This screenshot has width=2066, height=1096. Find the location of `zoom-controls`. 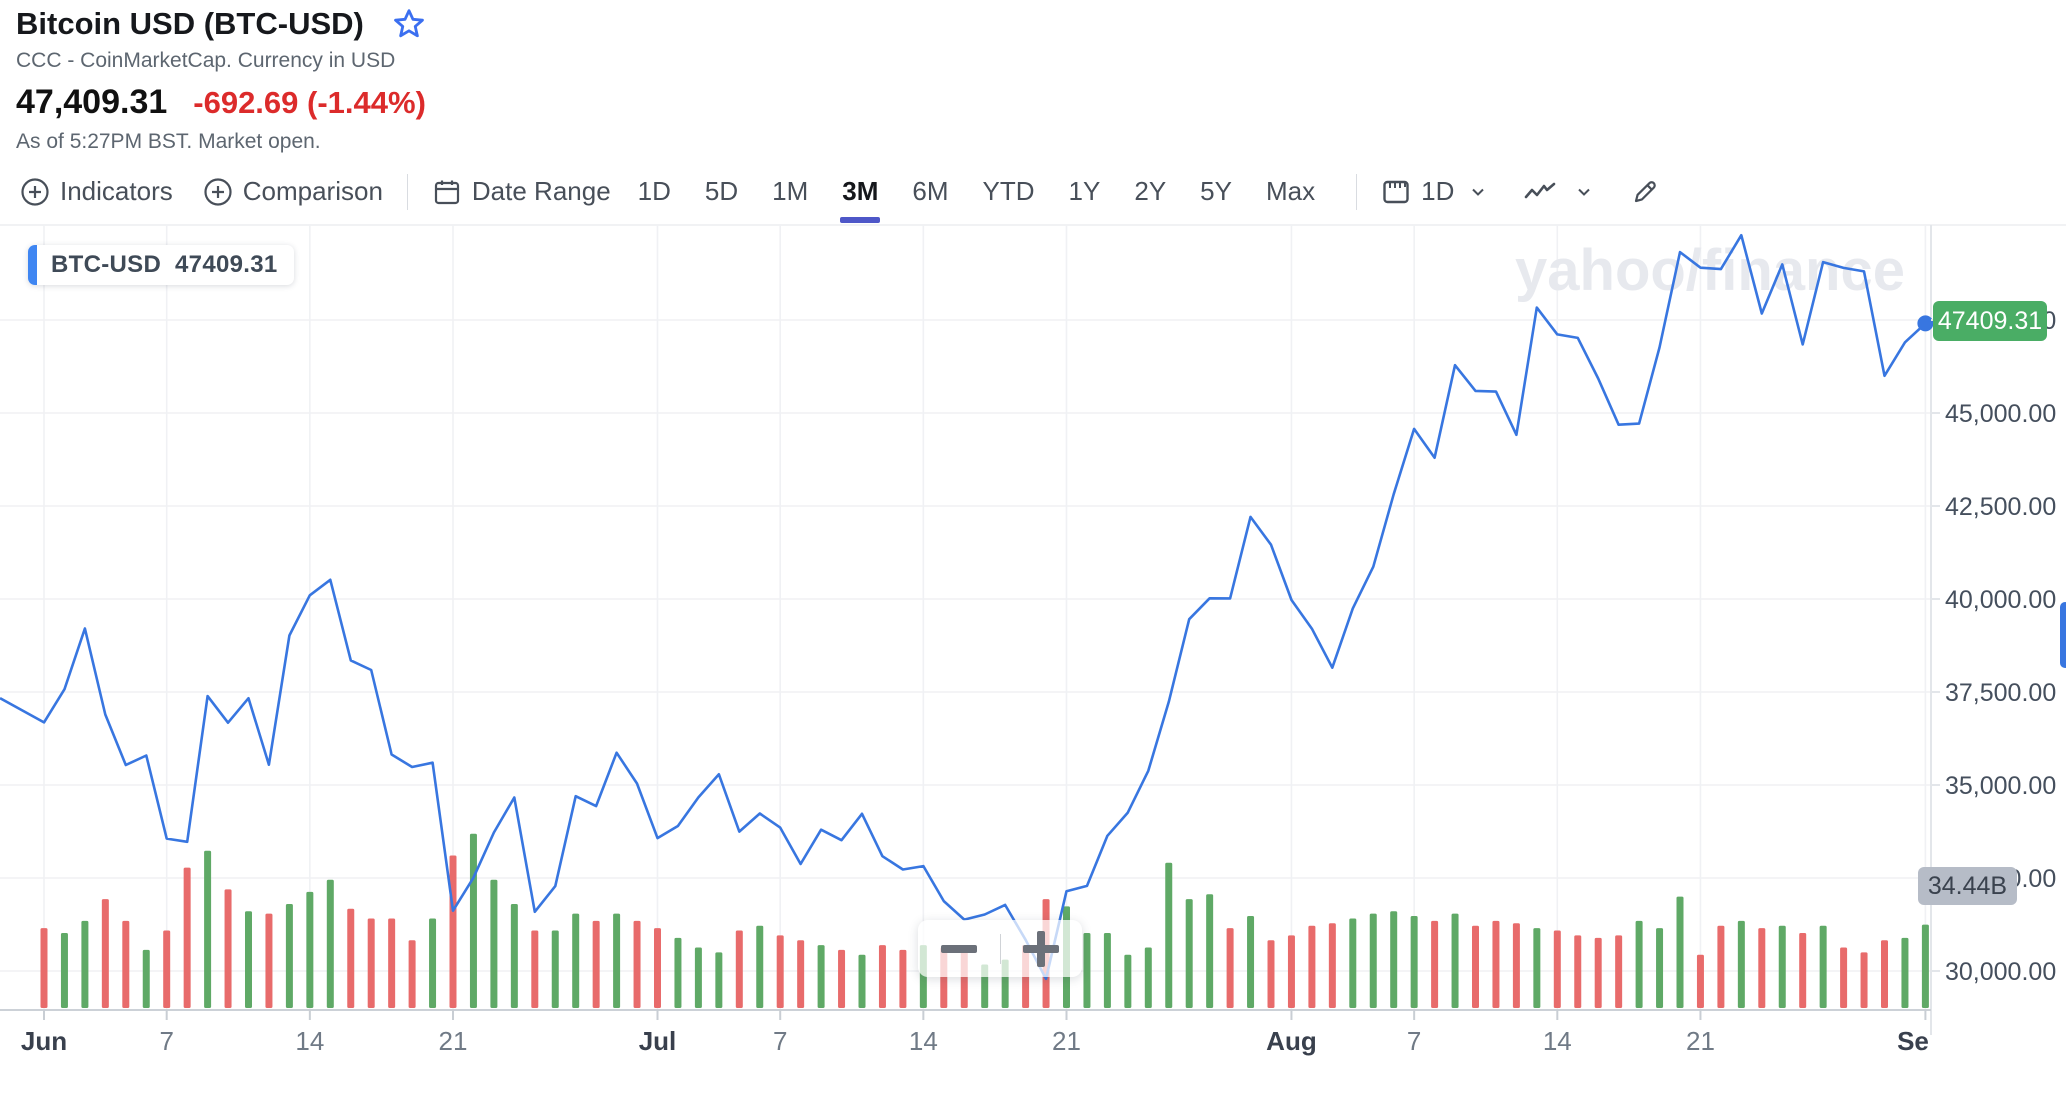

zoom-controls is located at coordinates (1000, 948).